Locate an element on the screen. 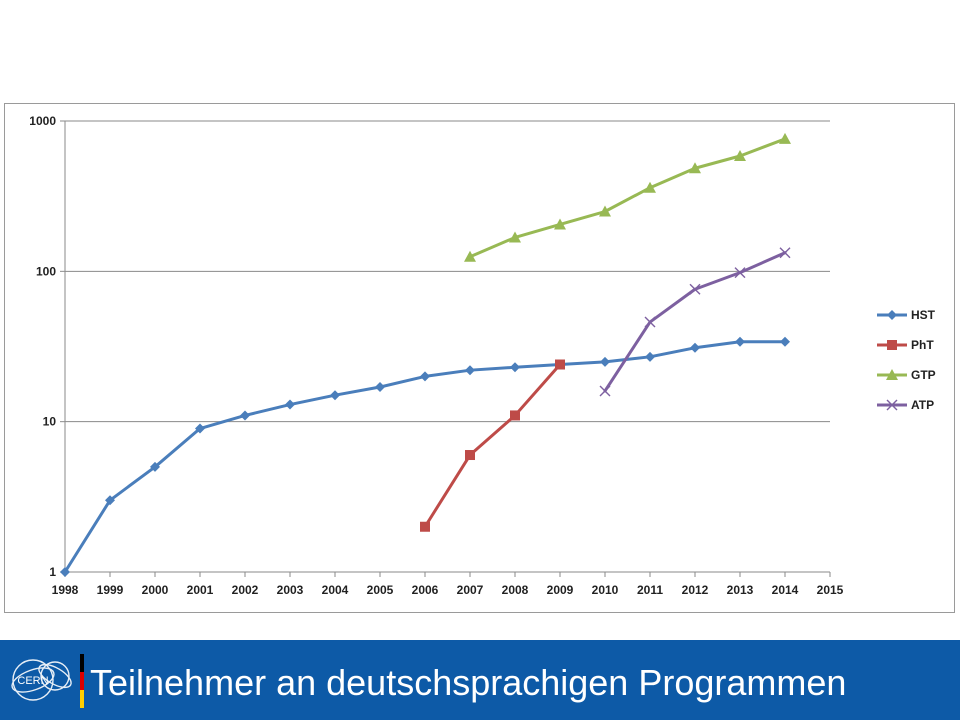 This screenshot has height=720, width=960. x-tick-label: 2010 is located at coordinates (605, 590).